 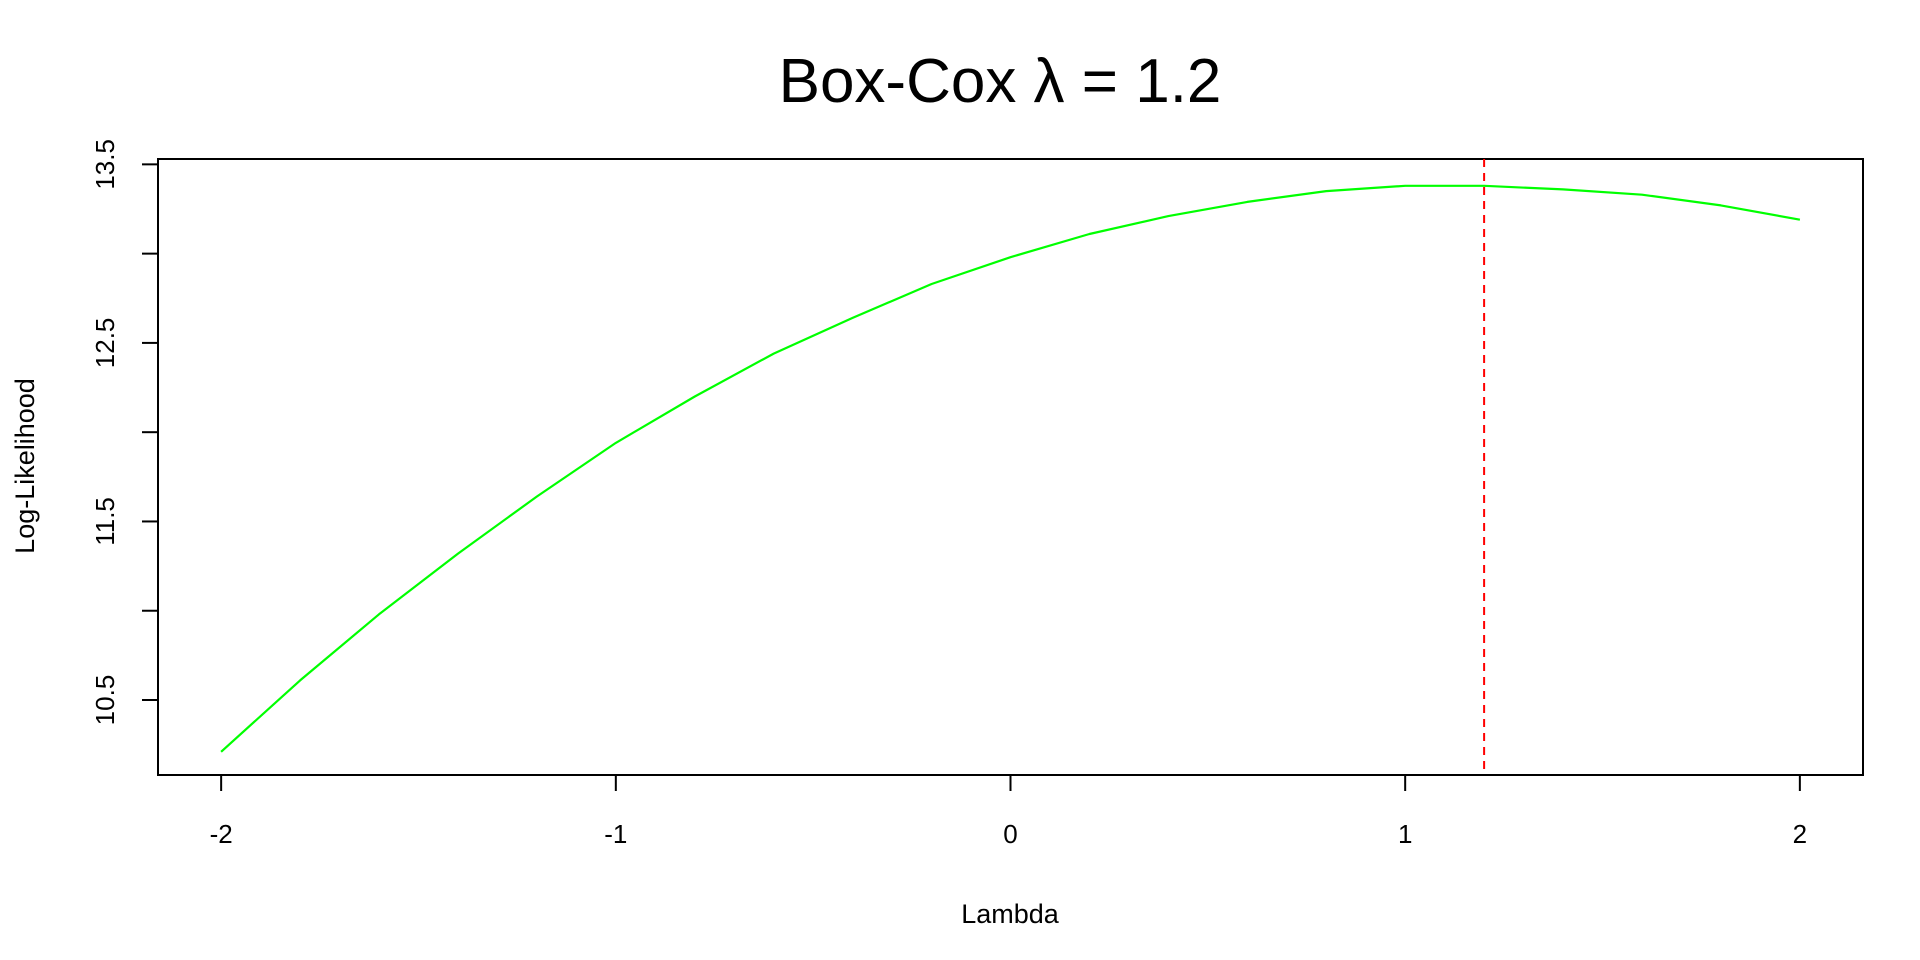 I want to click on y-tick-label: 10.5, so click(x=105, y=700).